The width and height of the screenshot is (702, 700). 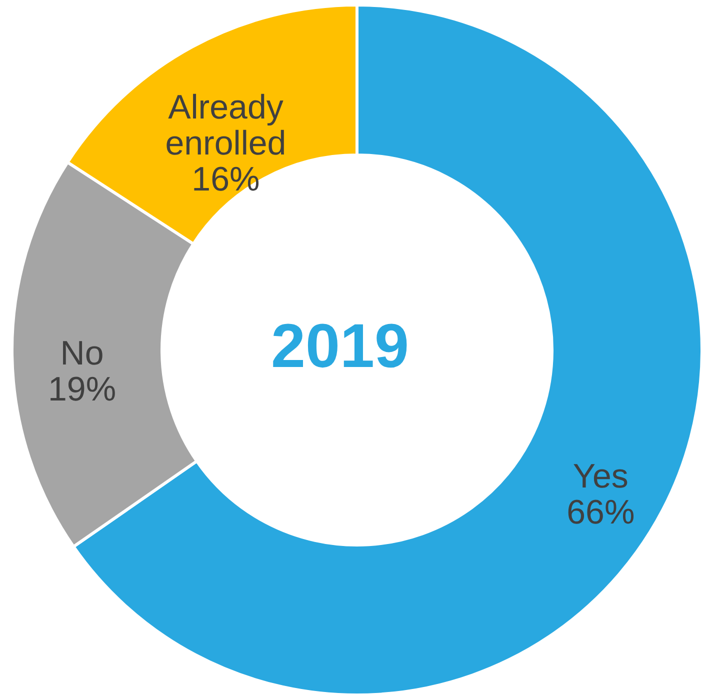 I want to click on slice-label: Already enrolled, so click(x=225, y=125).